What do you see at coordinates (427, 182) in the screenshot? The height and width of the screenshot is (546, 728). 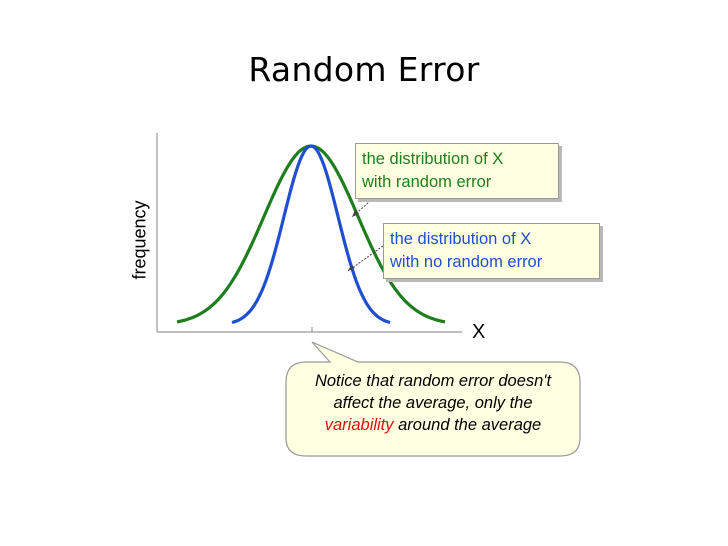 I see `random-error-callout-line2: with random error` at bounding box center [427, 182].